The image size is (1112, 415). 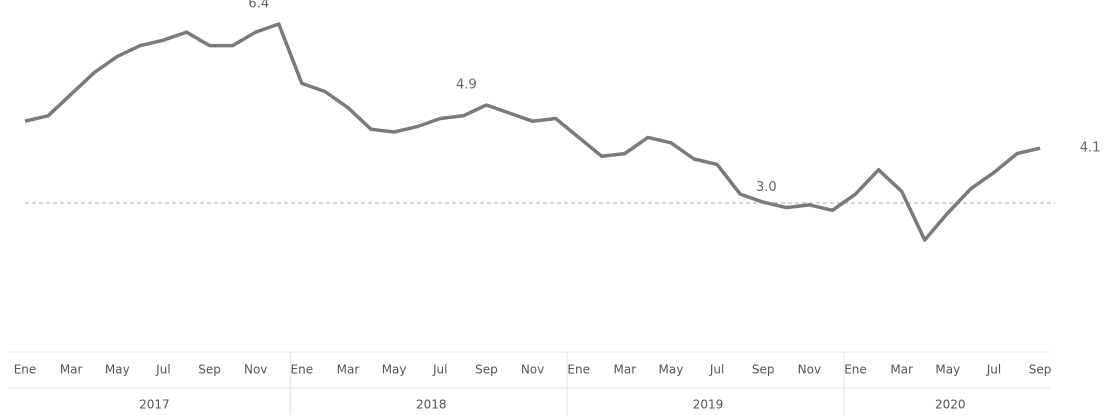 What do you see at coordinates (431, 405) in the screenshot?
I see `year-label: 2018` at bounding box center [431, 405].